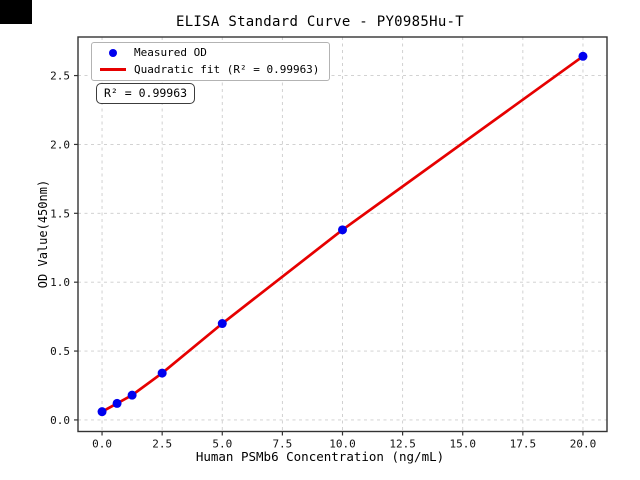 This screenshot has height=480, width=640. What do you see at coordinates (402, 444) in the screenshot?
I see `x-tick-label: 12.5` at bounding box center [402, 444].